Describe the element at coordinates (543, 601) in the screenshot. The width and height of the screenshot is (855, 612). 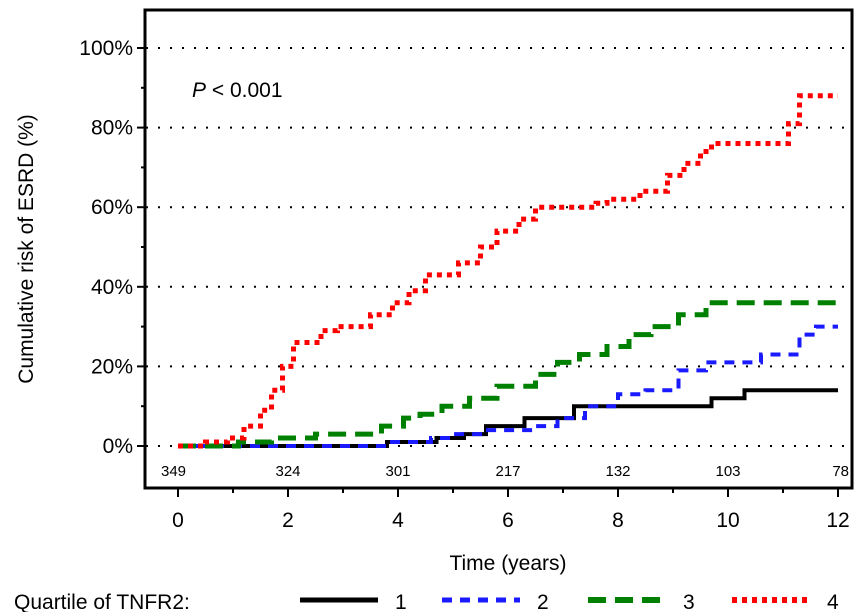
I see `legend-label-2: 2` at that location.